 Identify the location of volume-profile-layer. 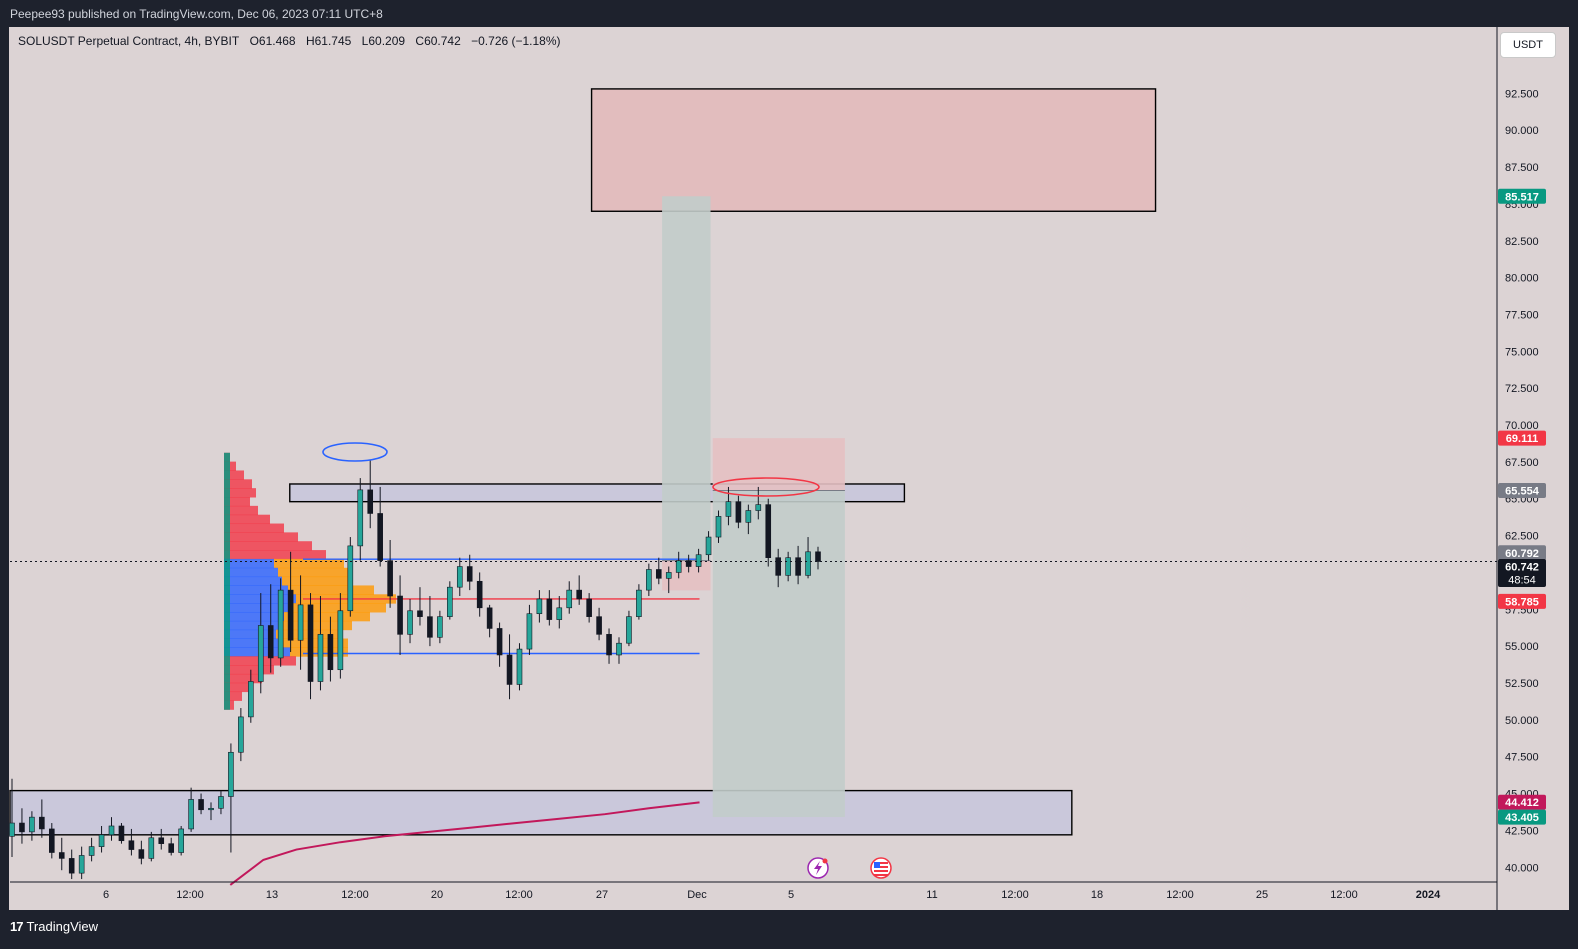
(310, 581).